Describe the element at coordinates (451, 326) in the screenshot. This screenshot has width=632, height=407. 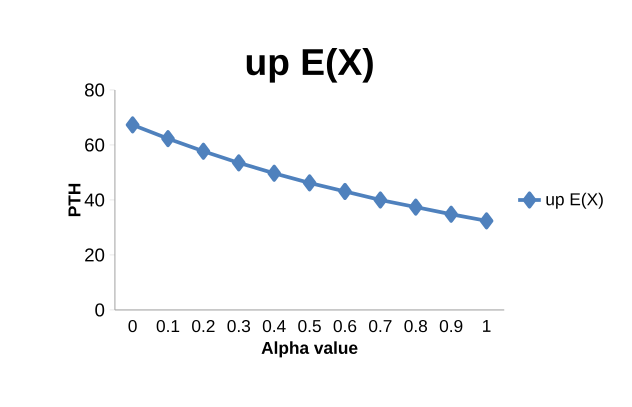
I see `x-tick-label: 0.9` at that location.